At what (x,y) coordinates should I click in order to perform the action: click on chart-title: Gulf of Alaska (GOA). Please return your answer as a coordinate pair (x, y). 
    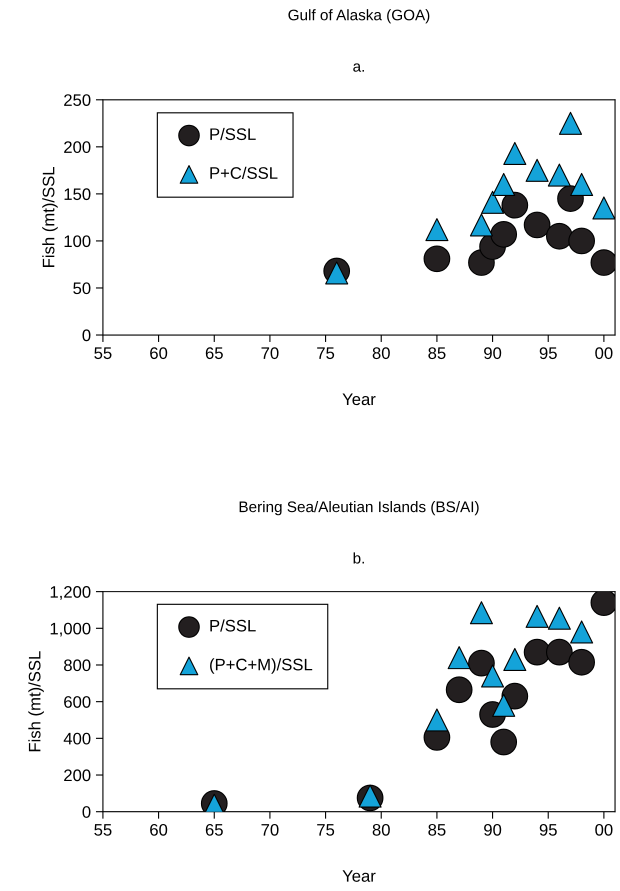
    Looking at the image, I should click on (359, 16).